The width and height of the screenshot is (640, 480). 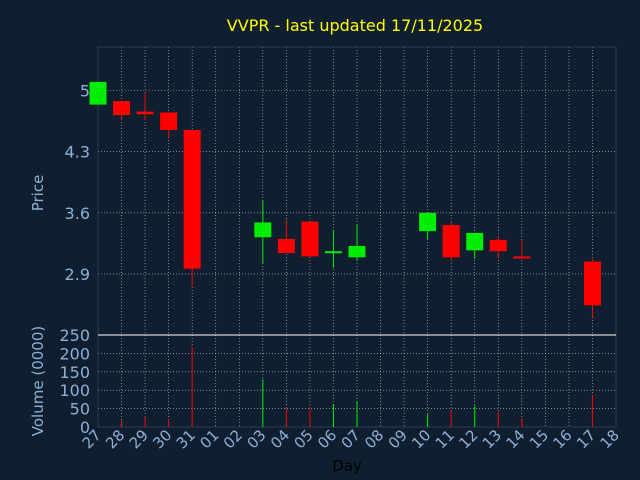 What do you see at coordinates (186, 439) in the screenshot?
I see `x-tick-label: 31` at bounding box center [186, 439].